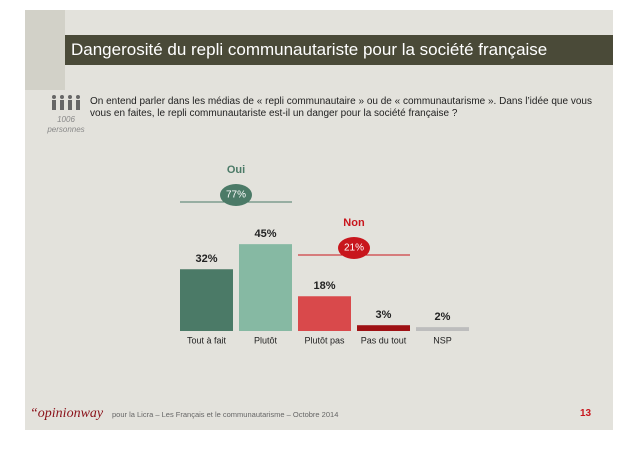  I want to click on value-label: 32%, so click(206, 259).